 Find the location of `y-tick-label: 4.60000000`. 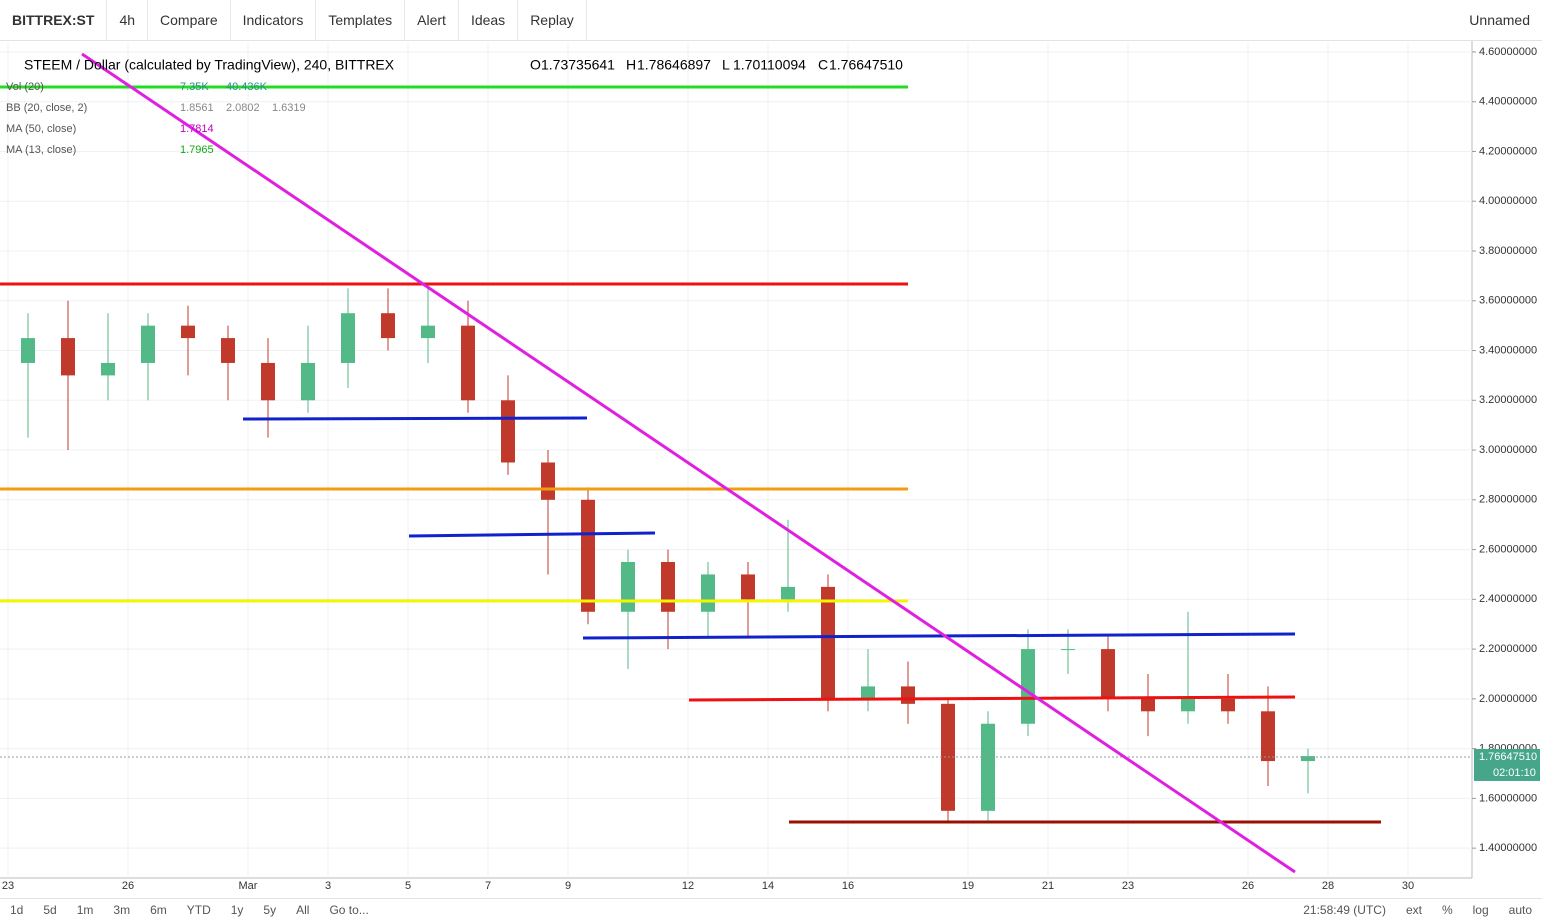

y-tick-label: 4.60000000 is located at coordinates (1508, 52).